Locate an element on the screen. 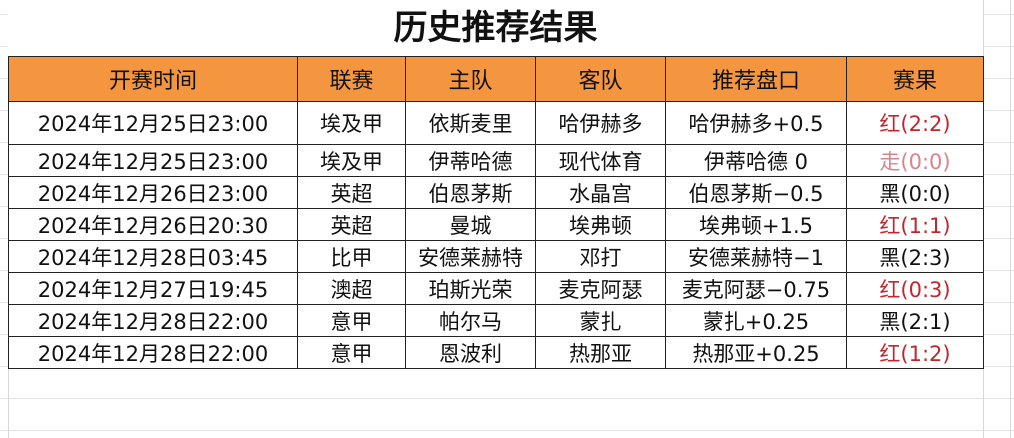 The image size is (1014, 438). cell-home: 伯恩茅斯 is located at coordinates (470, 192).